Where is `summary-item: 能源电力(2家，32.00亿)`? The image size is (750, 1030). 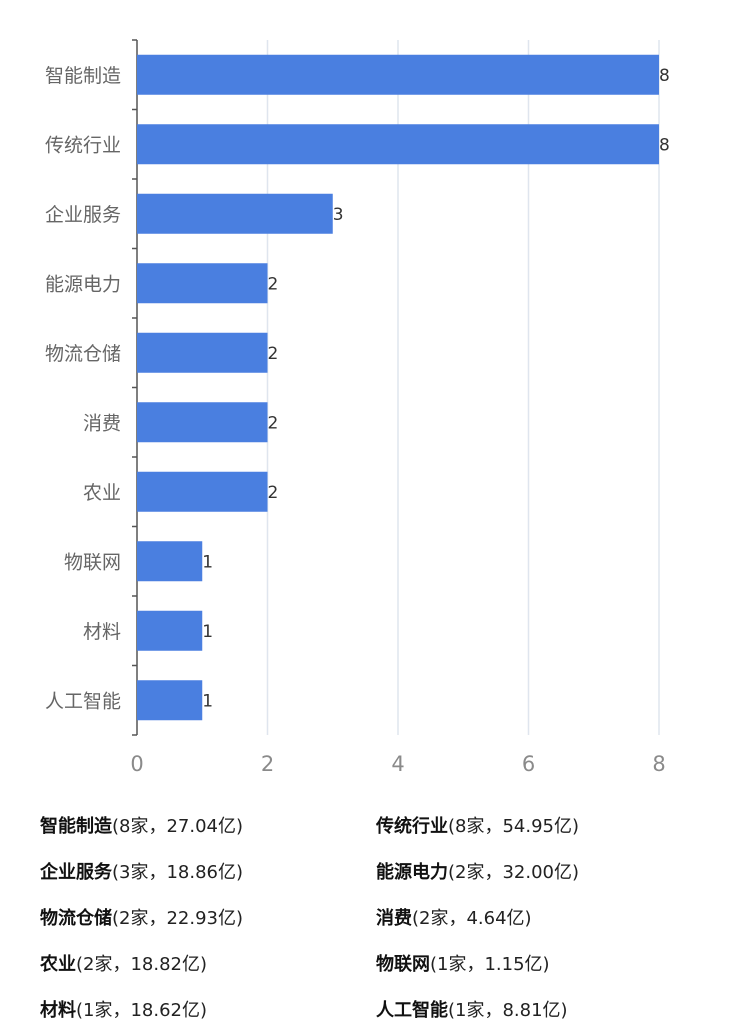
summary-item: 能源电力(2家，32.00亿) is located at coordinates (477, 871).